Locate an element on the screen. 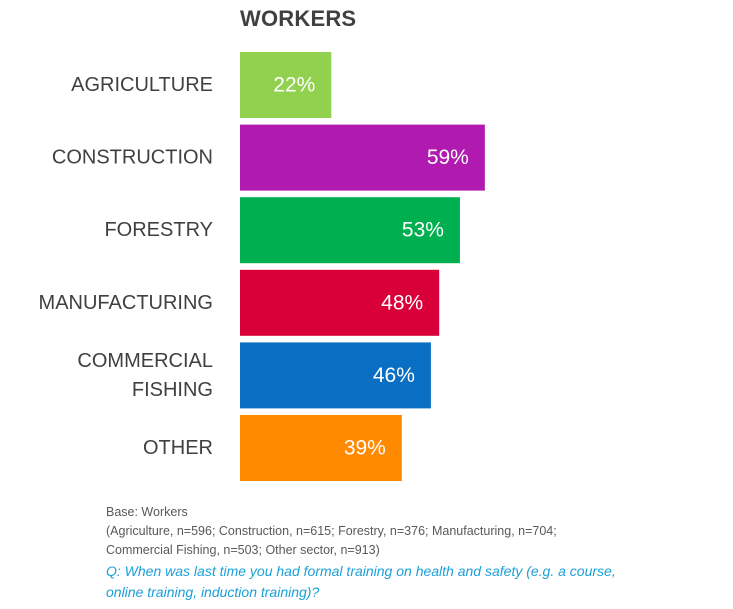  question-line-2: online training, induction training)? is located at coordinates (213, 592).